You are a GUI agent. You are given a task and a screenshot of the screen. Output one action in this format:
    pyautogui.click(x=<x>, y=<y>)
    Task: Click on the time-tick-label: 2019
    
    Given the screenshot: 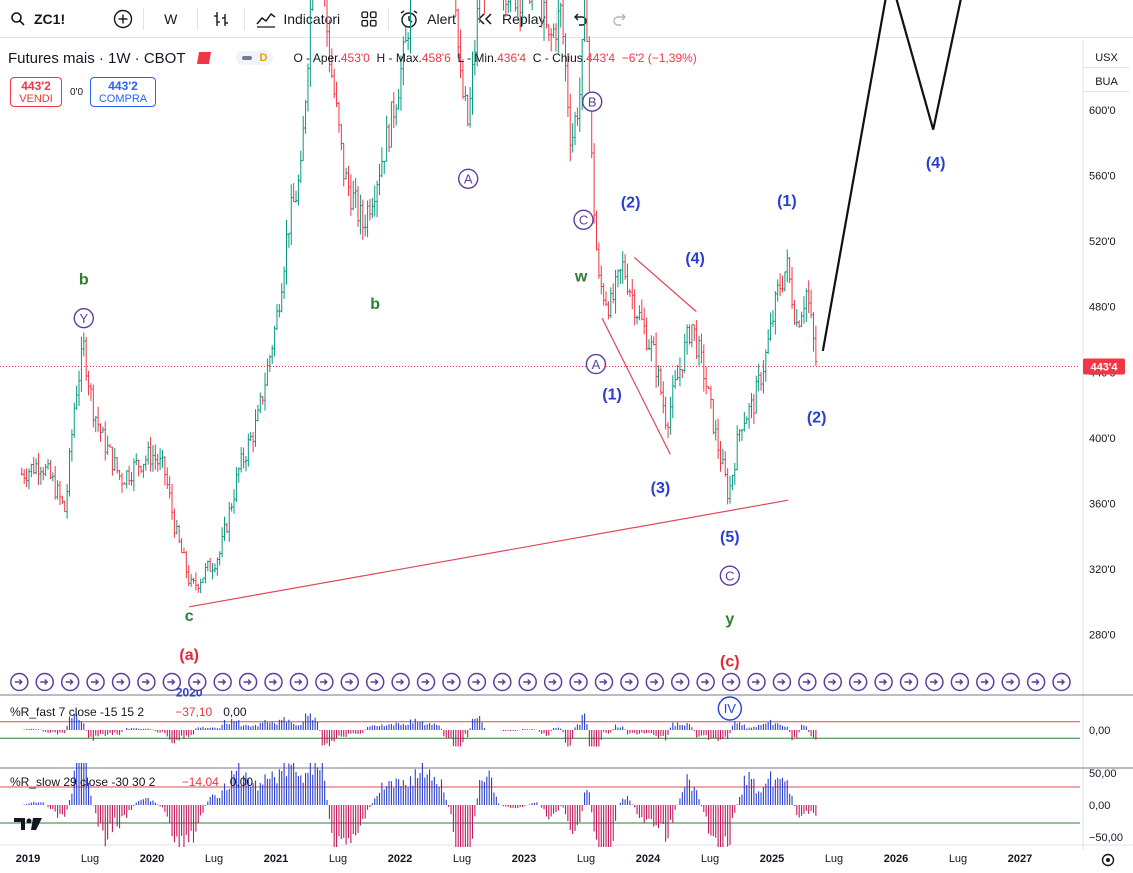 What is the action you would take?
    pyautogui.click(x=28, y=859)
    